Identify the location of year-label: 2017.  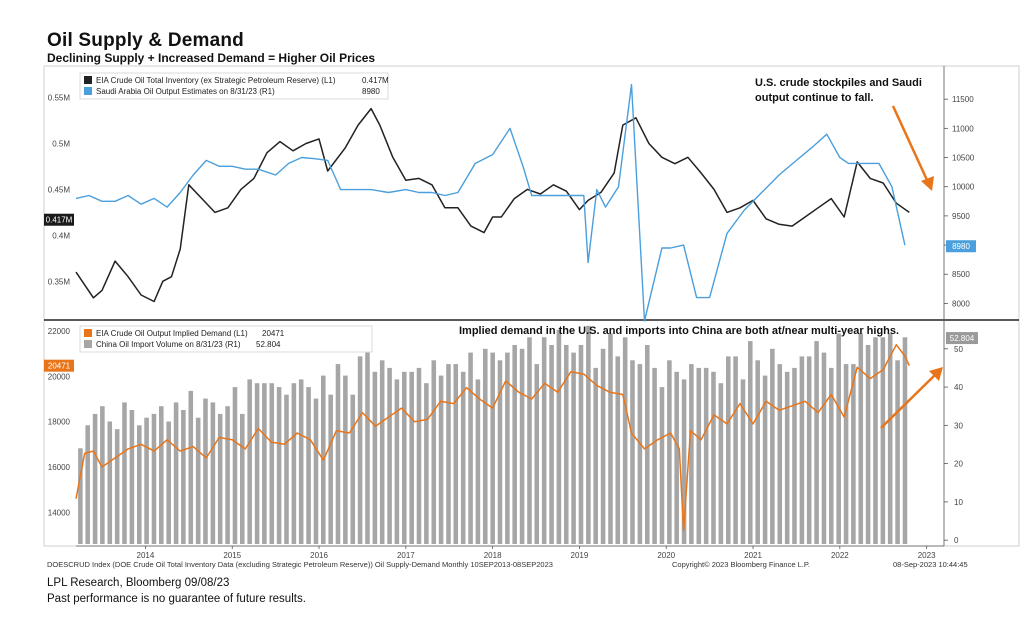
(406, 555).